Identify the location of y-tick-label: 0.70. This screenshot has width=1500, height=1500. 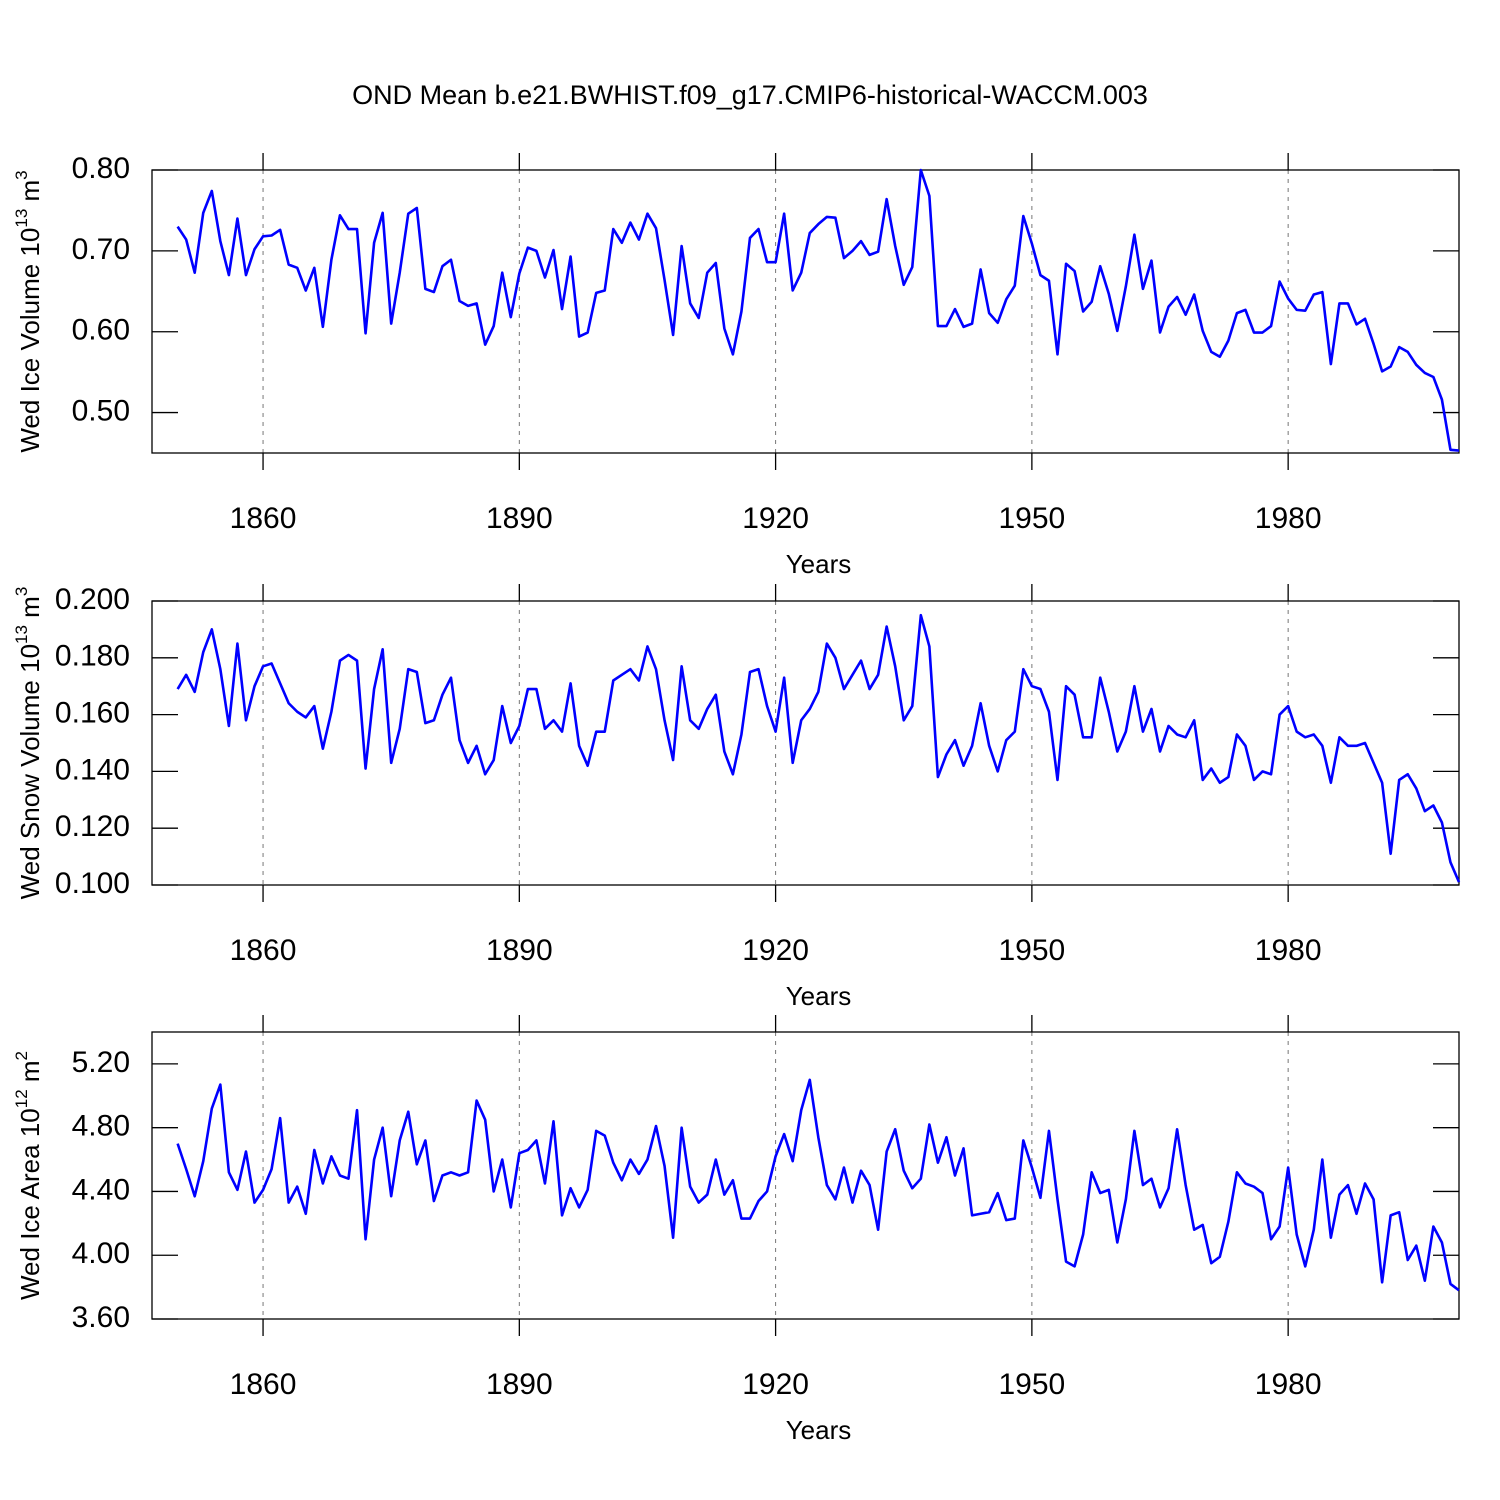
(101, 249).